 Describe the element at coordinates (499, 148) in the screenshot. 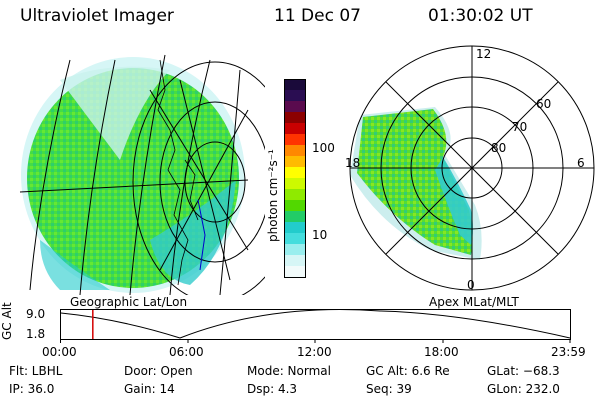

I see `mlat-label-80: 80` at that location.